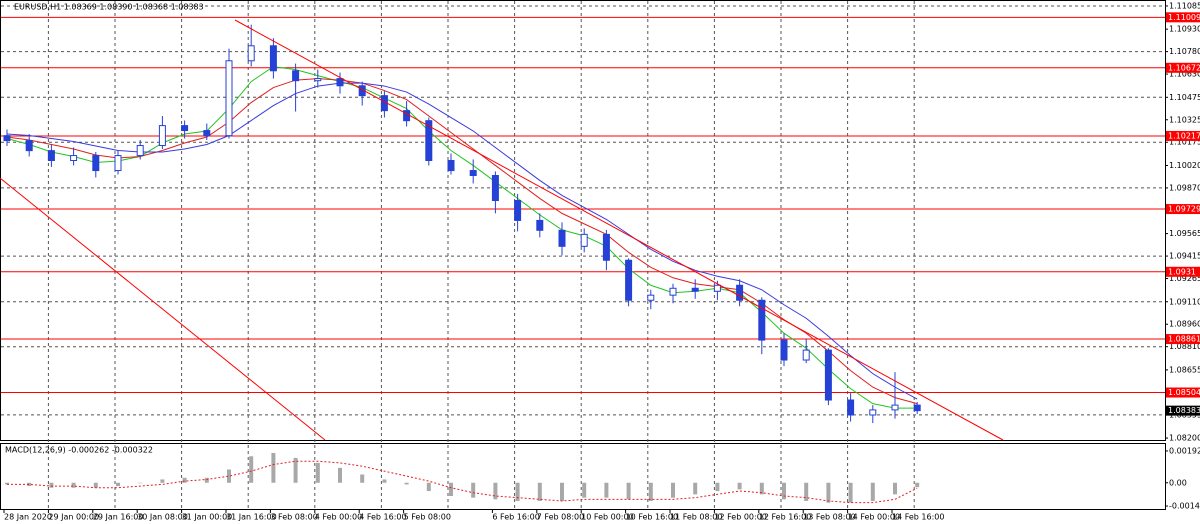  What do you see at coordinates (515, 517) in the screenshot?
I see `x-tick-label: 6 Feb 16:00` at bounding box center [515, 517].